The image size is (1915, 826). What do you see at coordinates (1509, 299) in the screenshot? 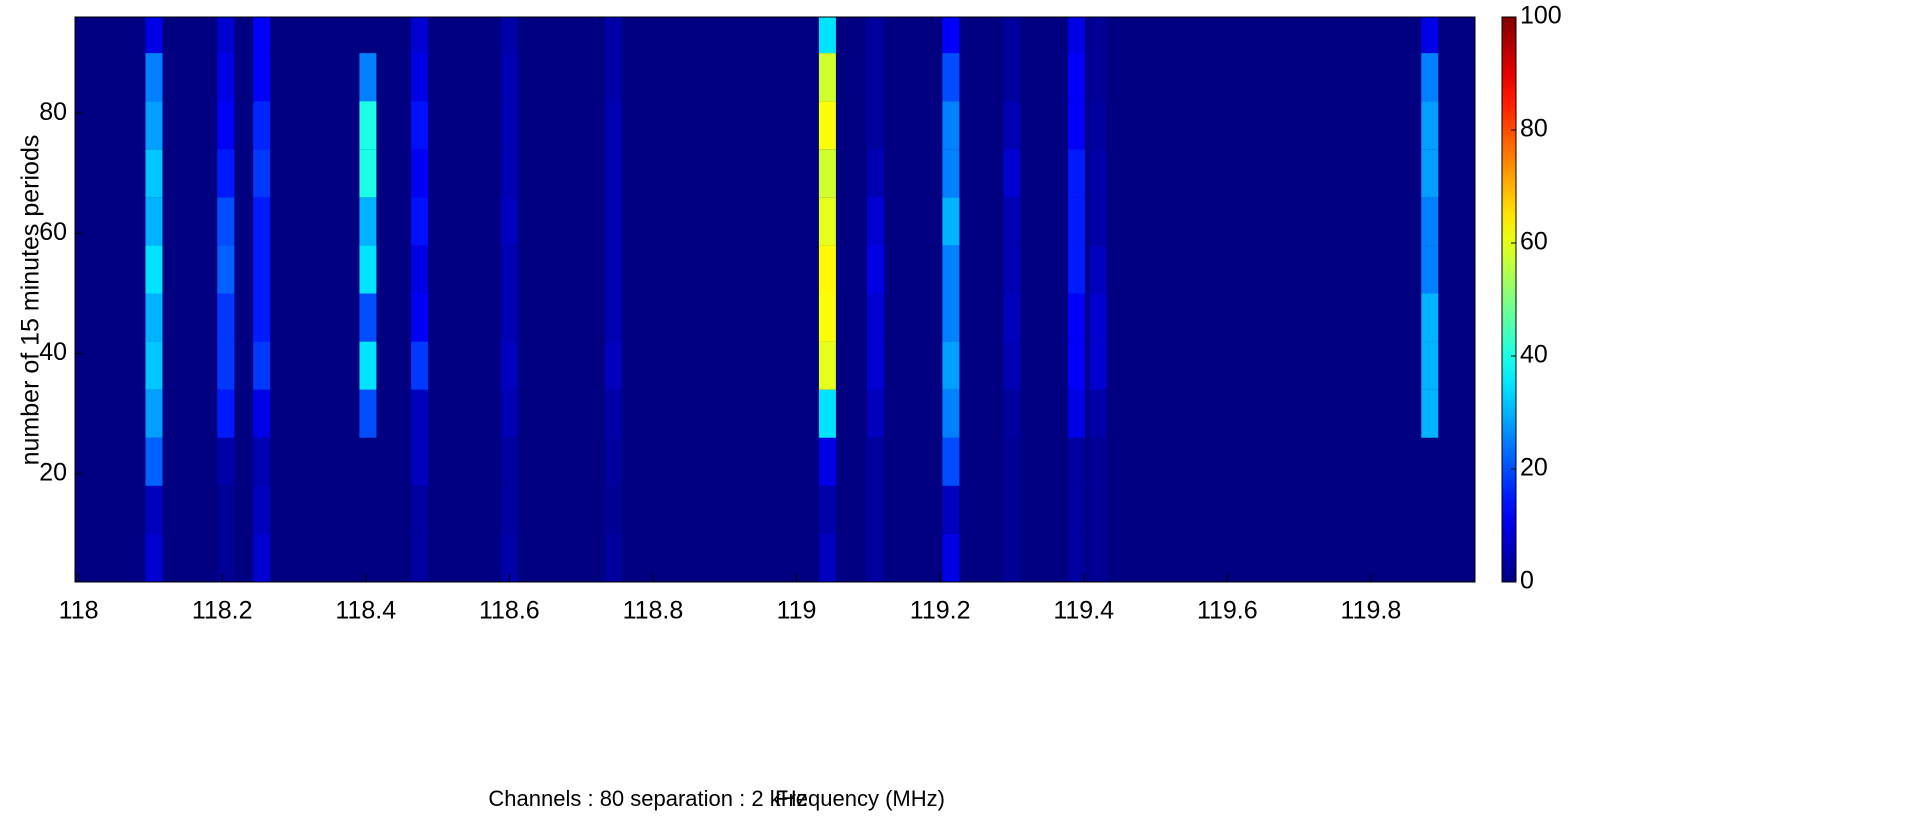
I see `colorbar` at bounding box center [1509, 299].